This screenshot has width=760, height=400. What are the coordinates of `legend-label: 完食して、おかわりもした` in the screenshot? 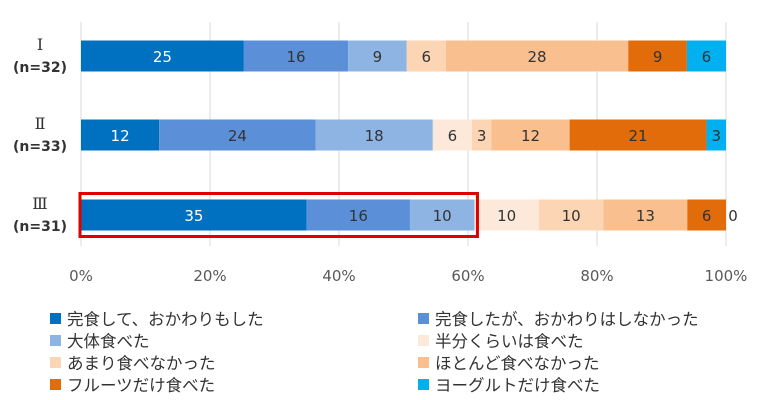 It's located at (165, 319).